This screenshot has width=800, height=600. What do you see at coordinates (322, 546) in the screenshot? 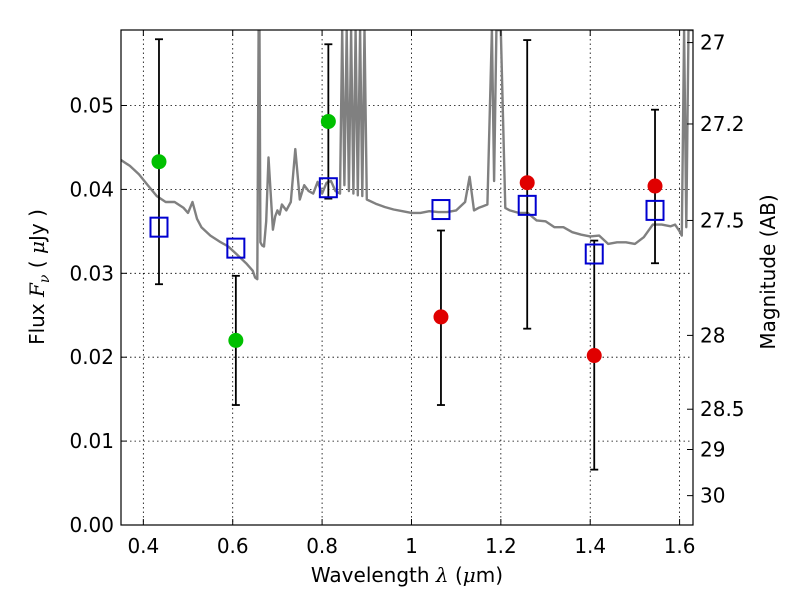
I see `x-tick-label: 0.8` at bounding box center [322, 546].